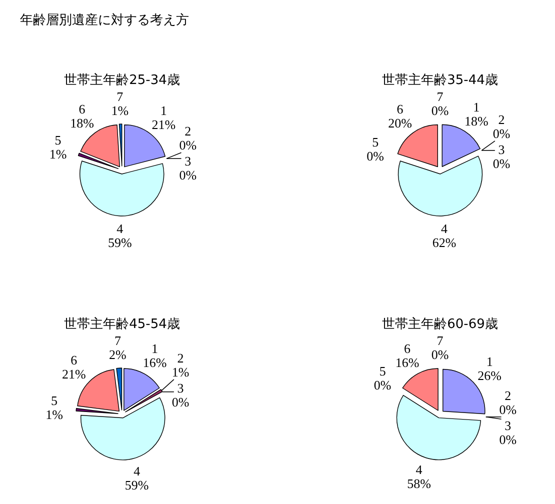  Describe the element at coordinates (490, 375) in the screenshot. I see `data-label: 26%` at that location.